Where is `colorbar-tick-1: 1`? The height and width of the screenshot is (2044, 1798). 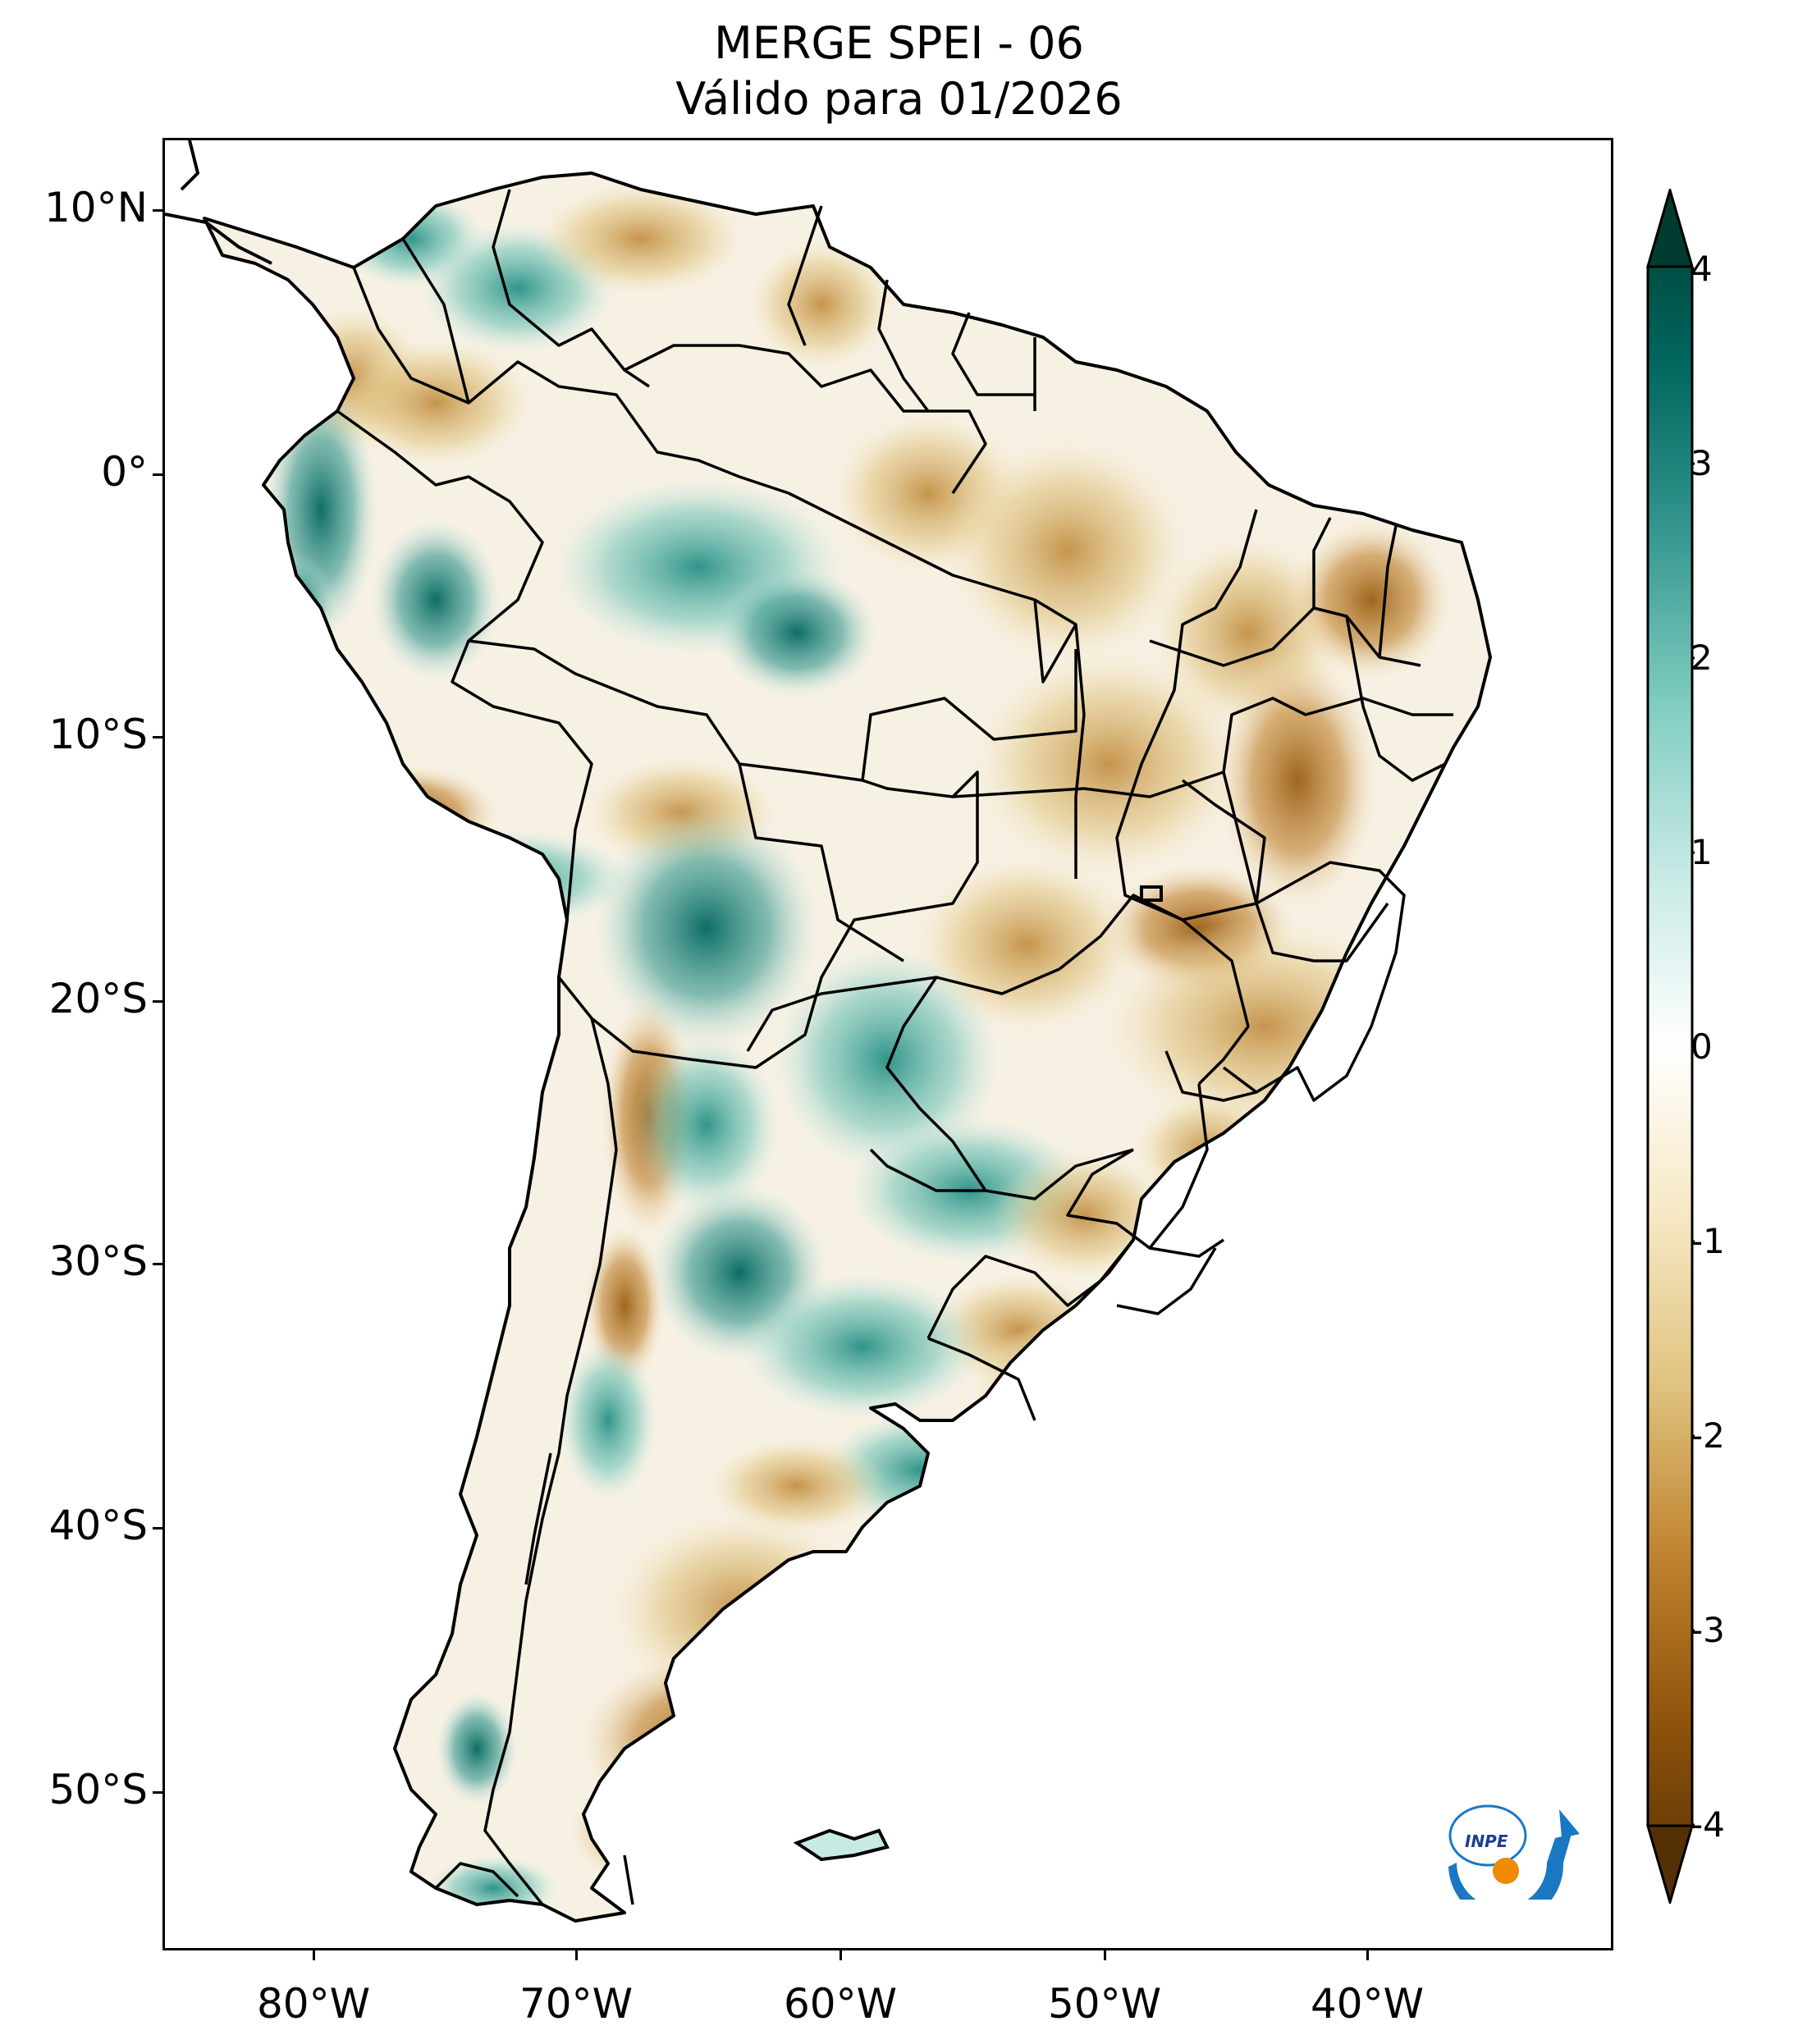
colorbar-tick-1: 1 is located at coordinates (1702, 852).